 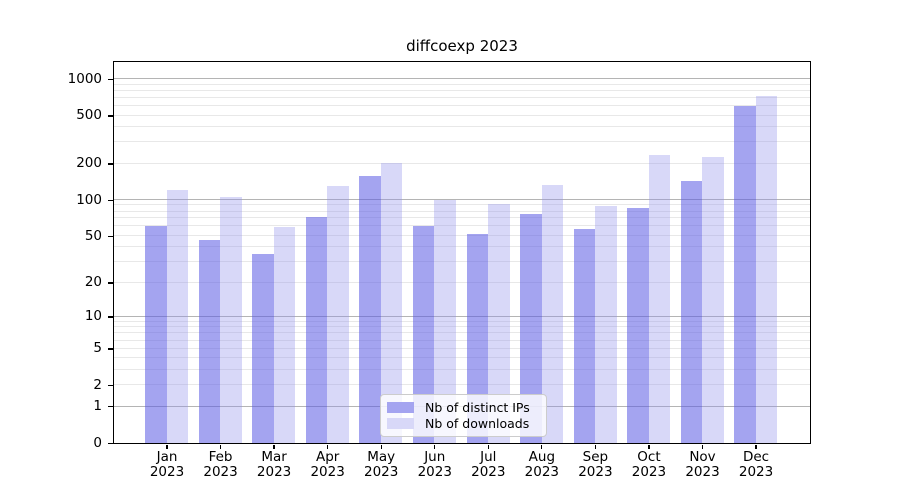 I want to click on x-tick-month: May, so click(x=381, y=456).